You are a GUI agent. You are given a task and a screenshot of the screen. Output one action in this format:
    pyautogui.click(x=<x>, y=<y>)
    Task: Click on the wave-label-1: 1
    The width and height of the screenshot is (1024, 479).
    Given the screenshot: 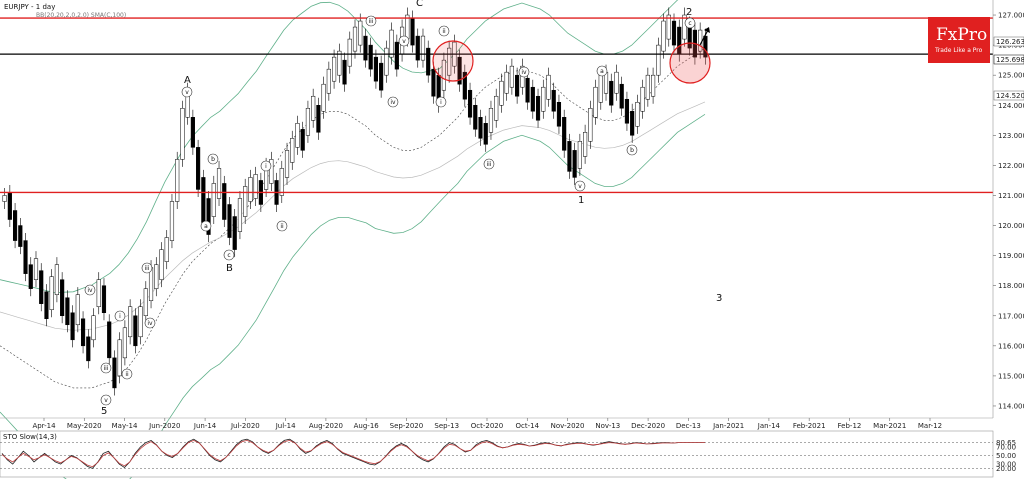 What is the action you would take?
    pyautogui.click(x=581, y=200)
    